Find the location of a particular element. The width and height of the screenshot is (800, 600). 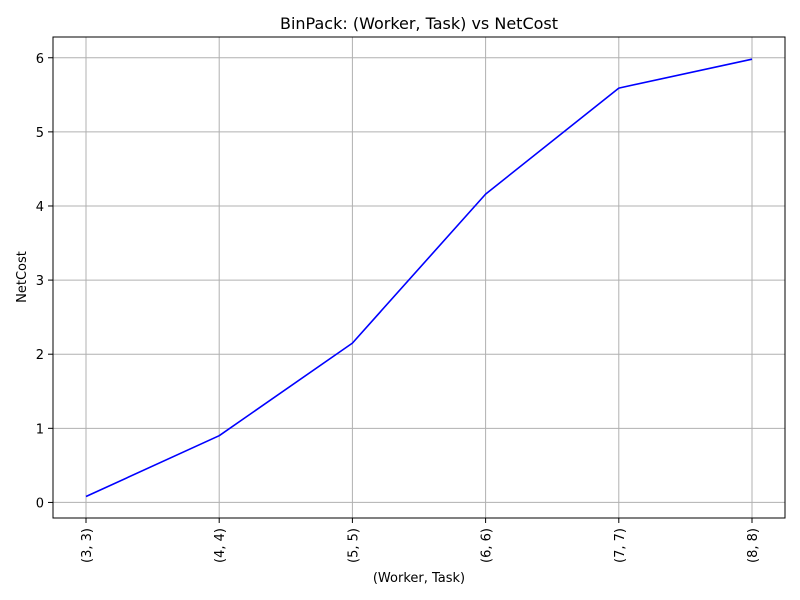

y-tick-label: 5 is located at coordinates (40, 133).